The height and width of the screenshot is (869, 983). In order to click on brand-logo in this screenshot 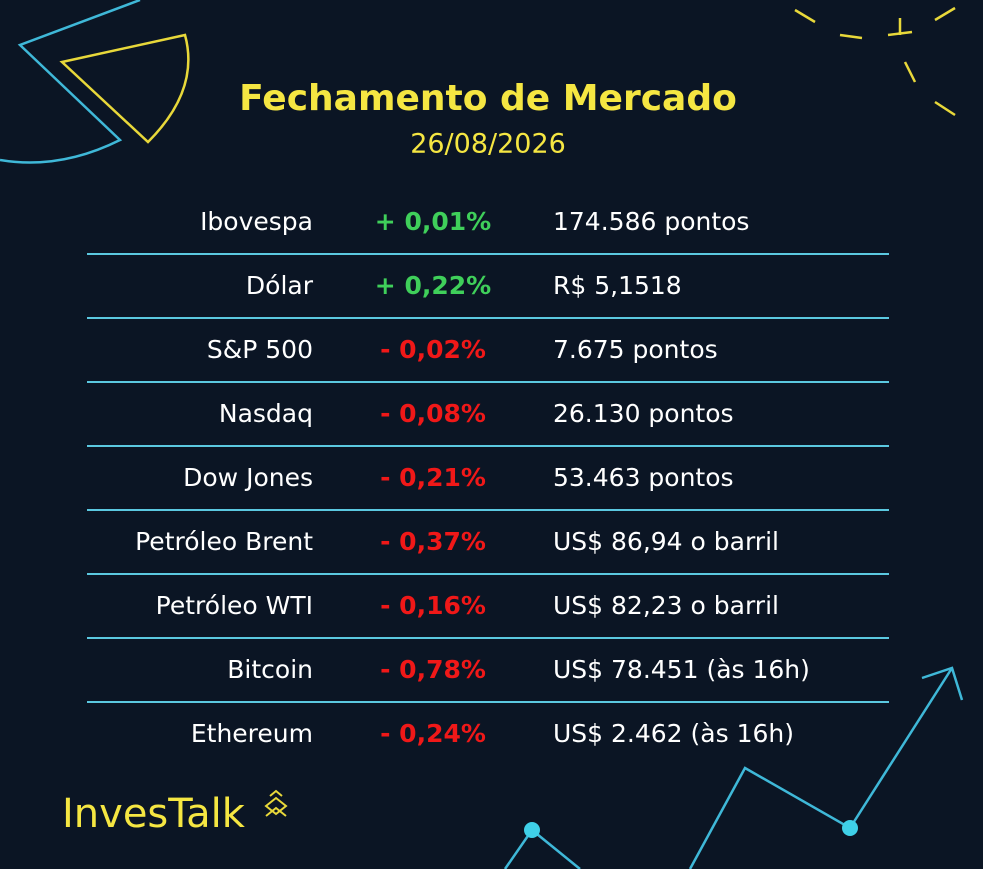, I will do `click(276, 803)`.